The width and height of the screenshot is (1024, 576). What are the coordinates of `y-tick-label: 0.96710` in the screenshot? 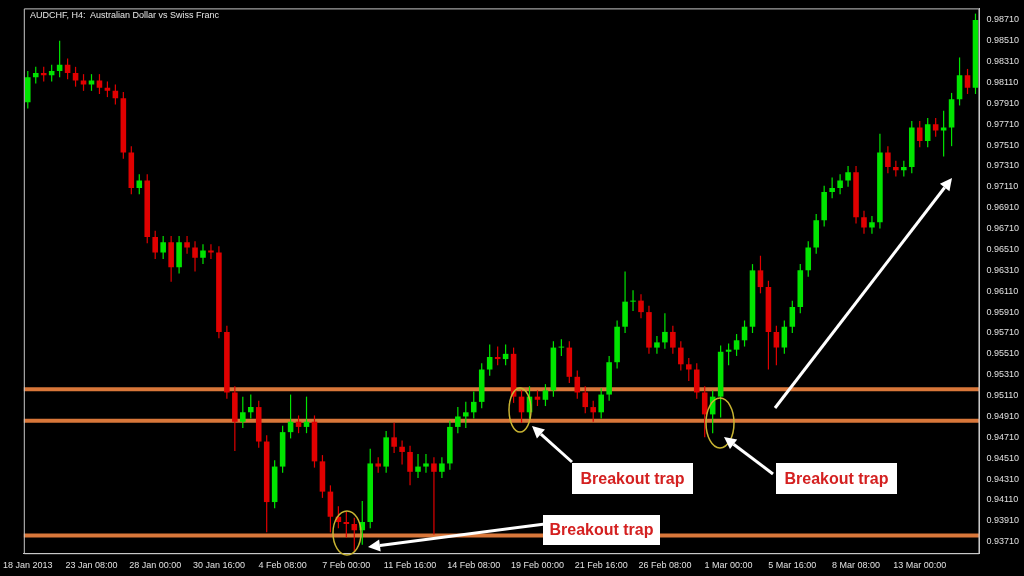 It's located at (1003, 228).